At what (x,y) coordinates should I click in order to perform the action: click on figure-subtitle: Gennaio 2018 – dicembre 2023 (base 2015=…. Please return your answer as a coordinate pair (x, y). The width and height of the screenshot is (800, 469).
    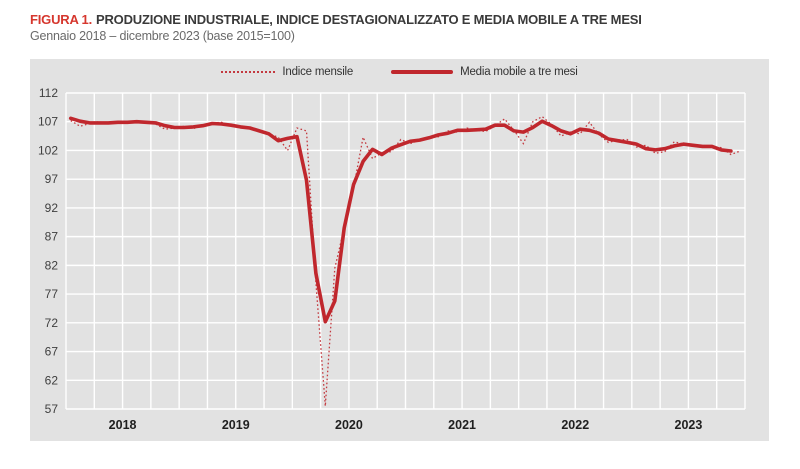
    Looking at the image, I should click on (162, 36).